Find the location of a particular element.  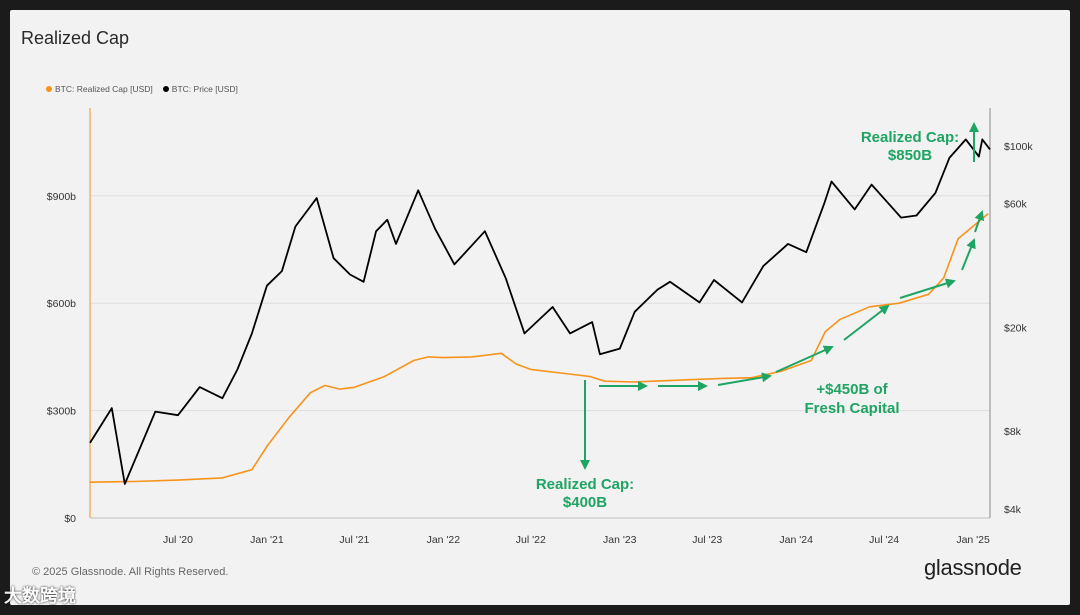

legend-item-price: BTC: Price [USD] is located at coordinates (200, 89).